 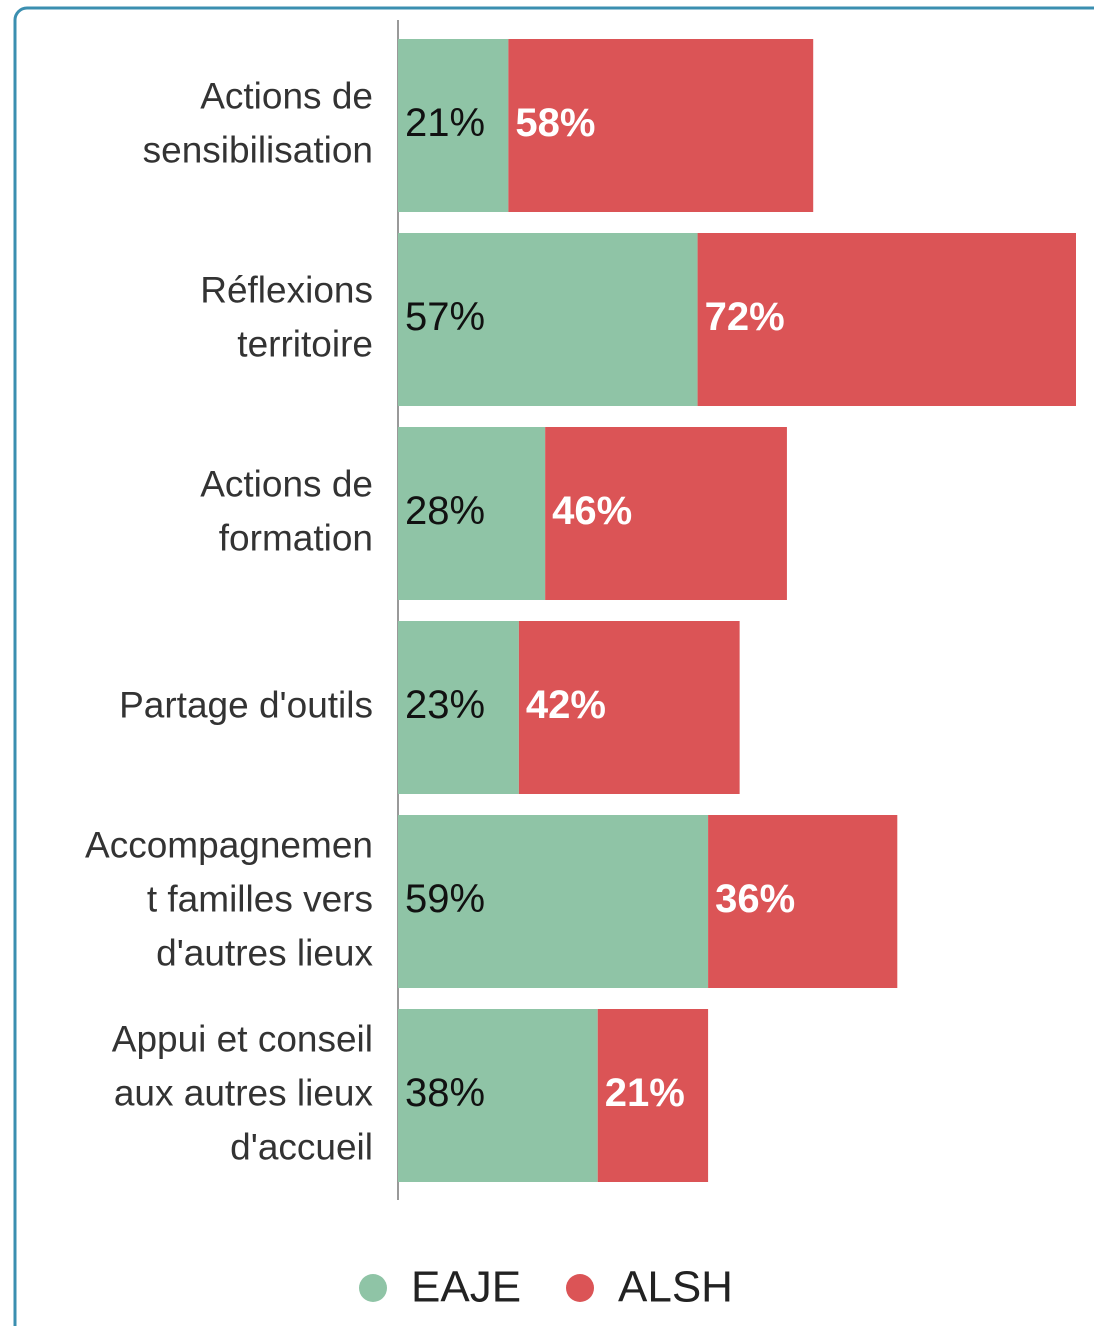 I want to click on category-label: sensibilisation, so click(x=258, y=149).